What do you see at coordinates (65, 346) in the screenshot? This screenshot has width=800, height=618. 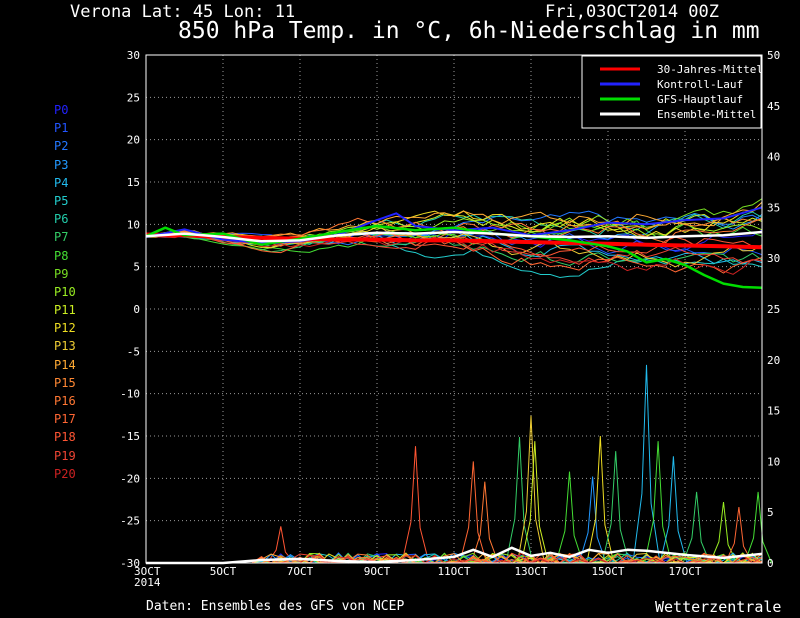 I see `member-label-p13: P13` at bounding box center [65, 346].